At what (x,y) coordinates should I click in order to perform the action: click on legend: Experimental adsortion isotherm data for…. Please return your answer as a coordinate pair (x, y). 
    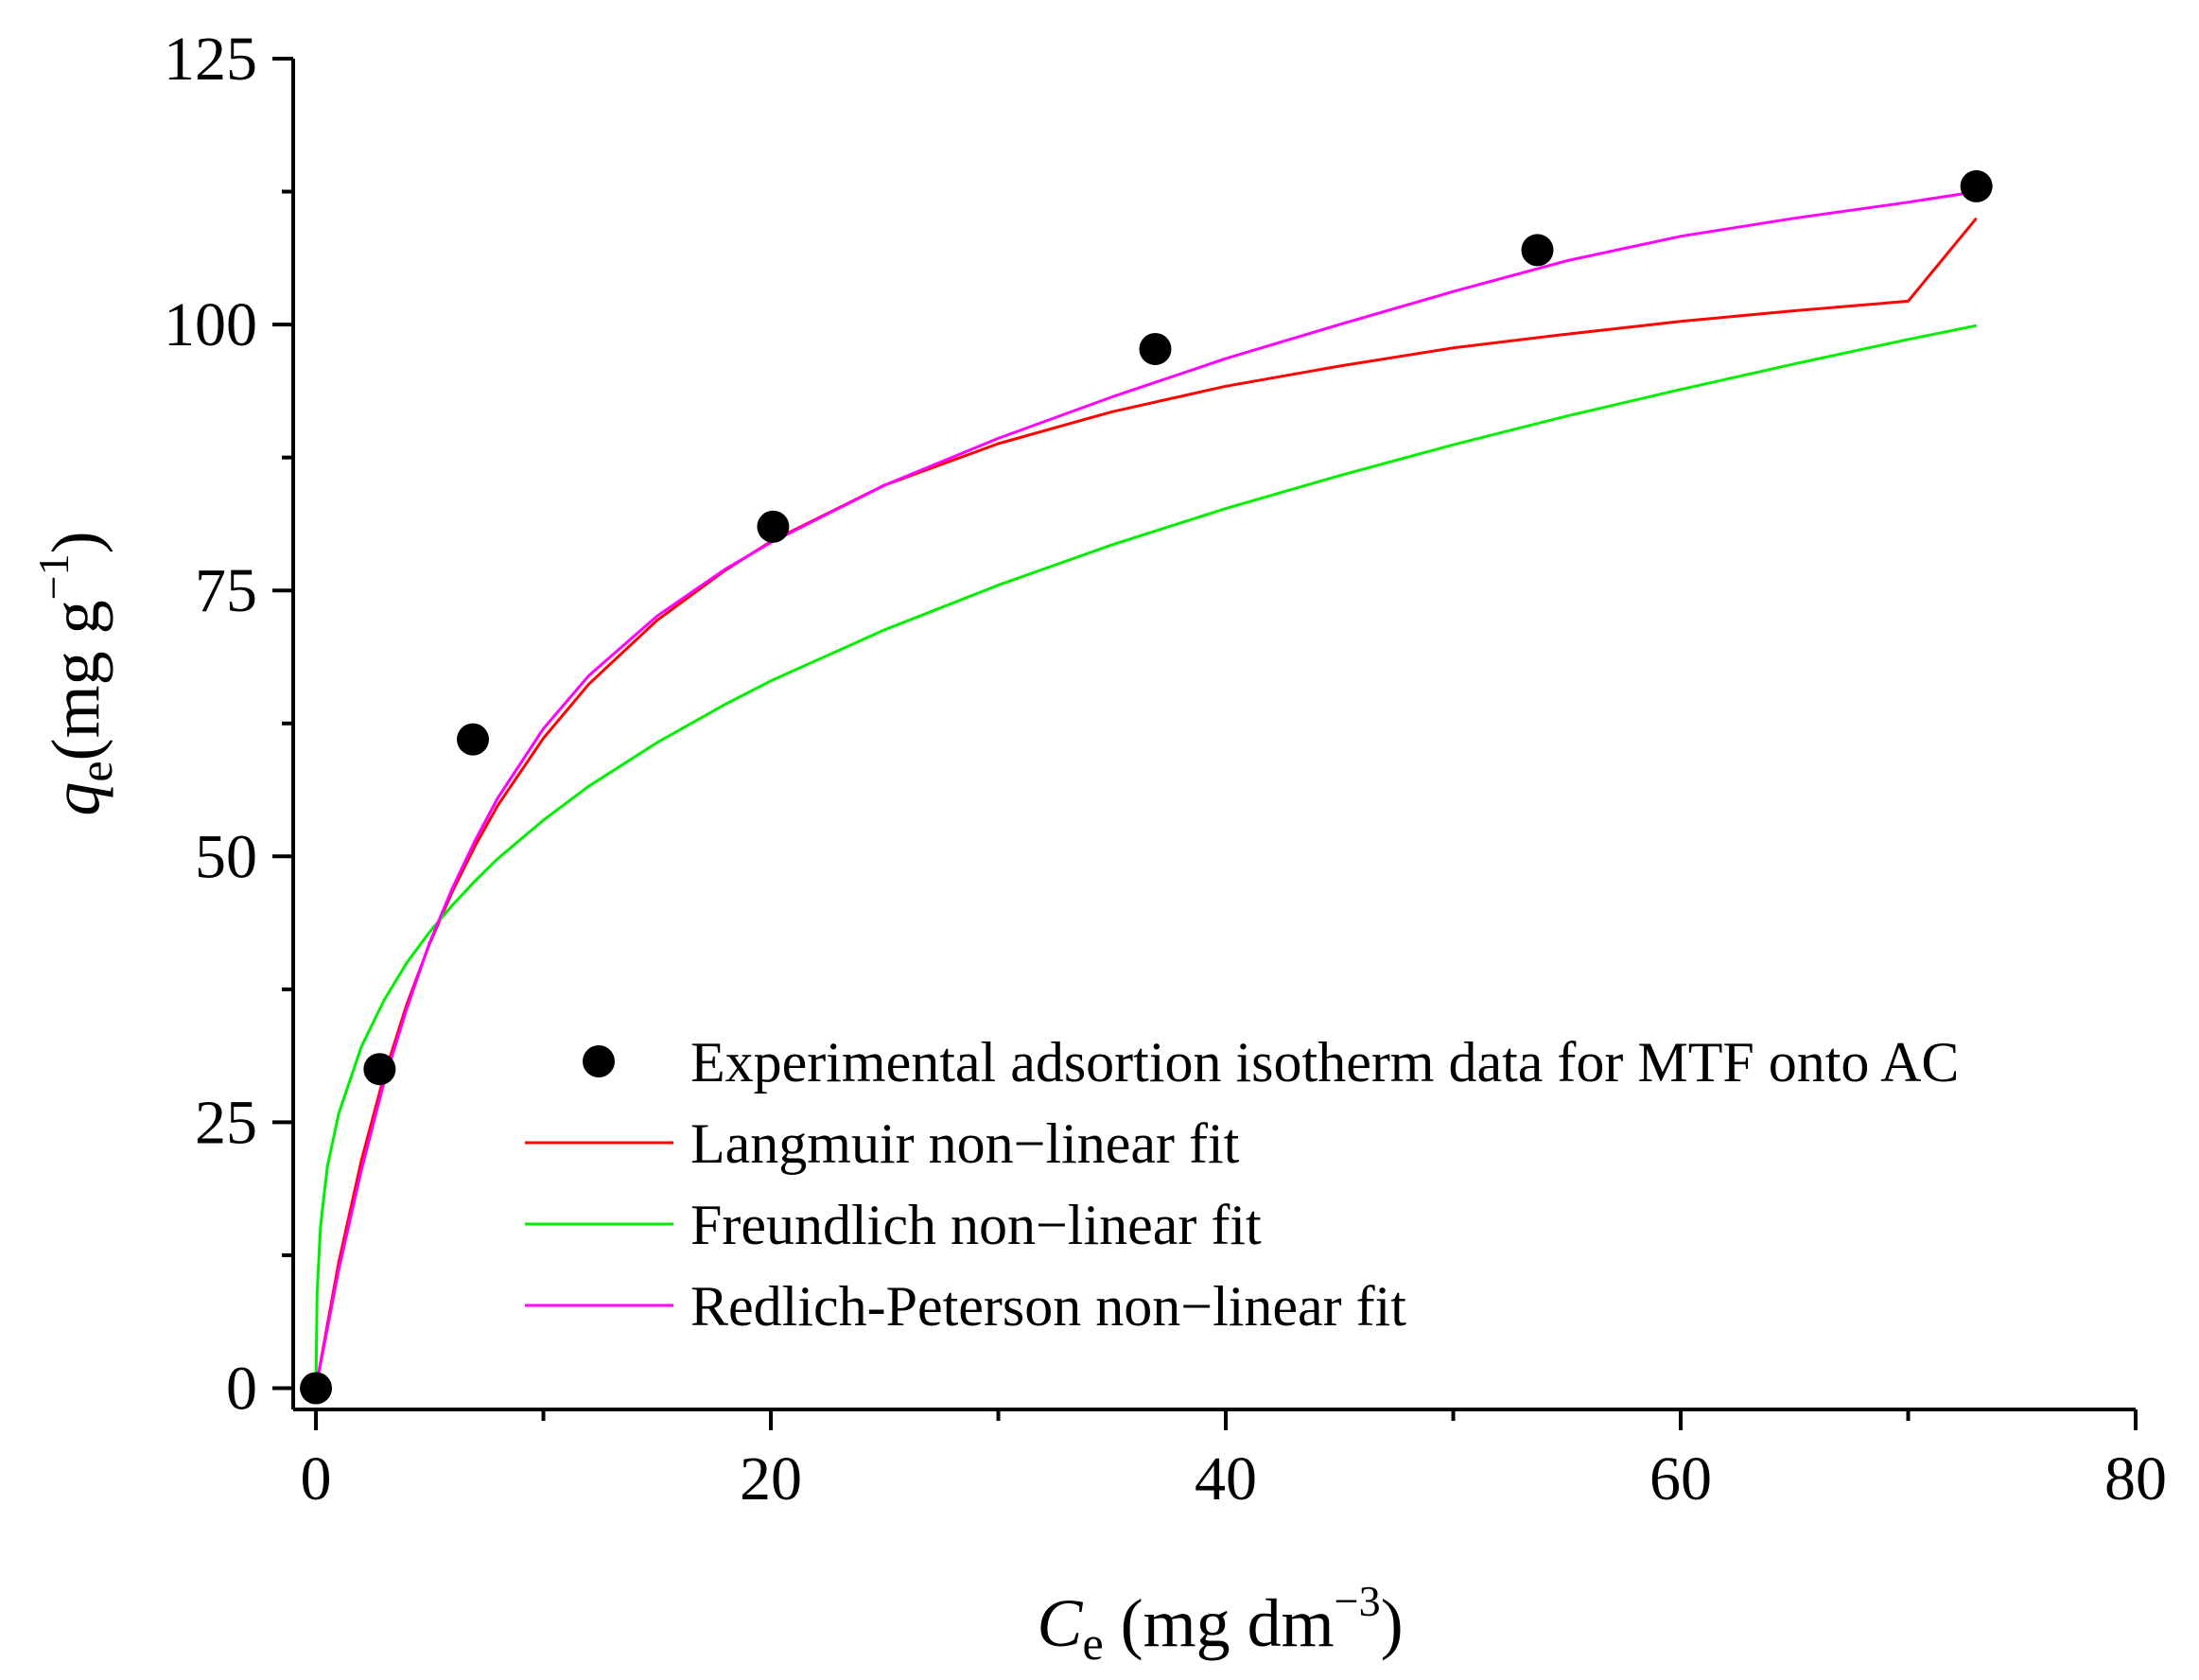
    Looking at the image, I should click on (1242, 1184).